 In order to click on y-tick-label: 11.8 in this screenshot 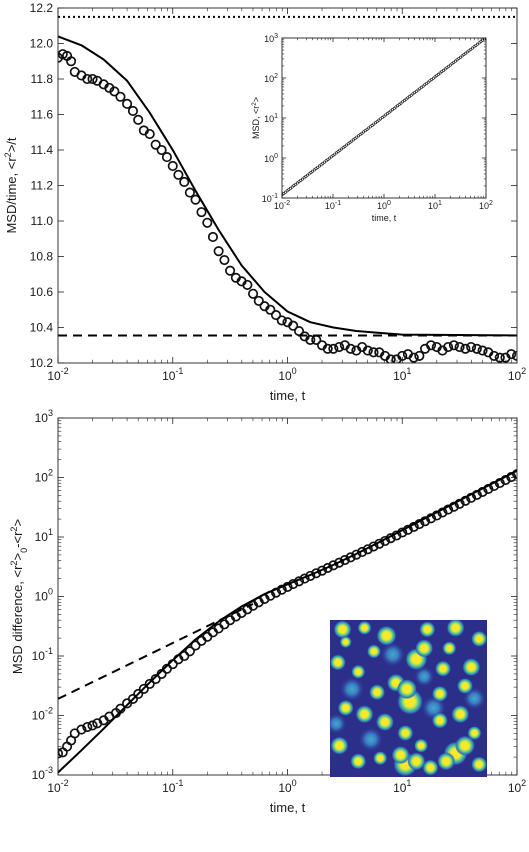, I will do `click(42, 79)`.